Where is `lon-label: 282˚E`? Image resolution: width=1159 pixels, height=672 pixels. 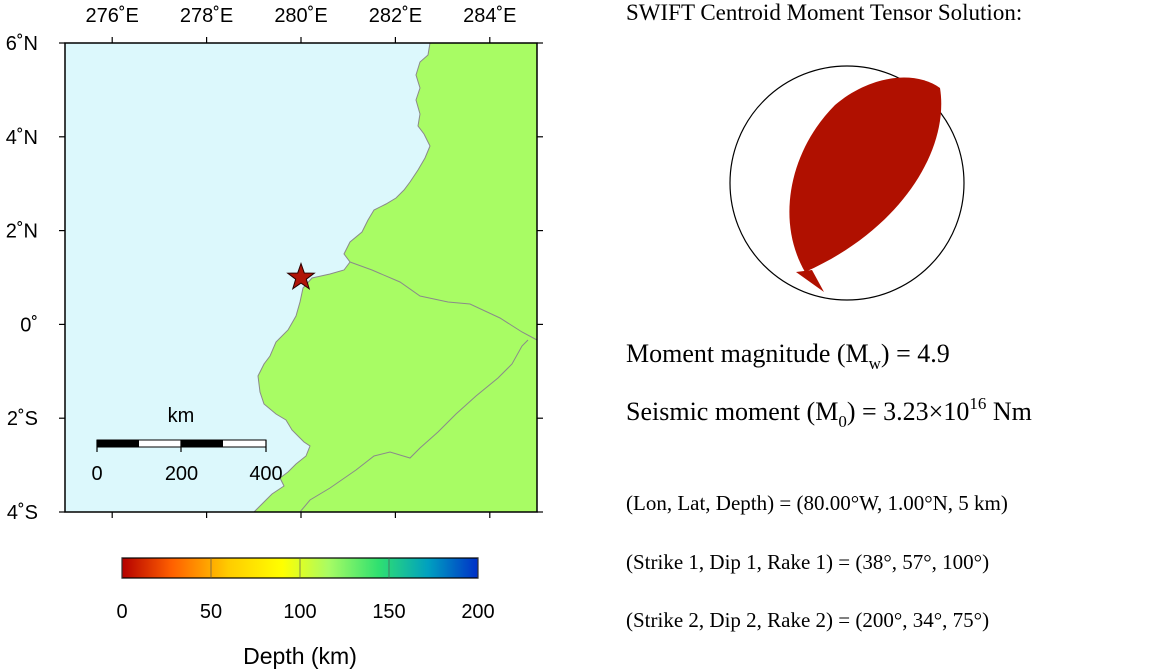
lon-label: 282˚E is located at coordinates (395, 16).